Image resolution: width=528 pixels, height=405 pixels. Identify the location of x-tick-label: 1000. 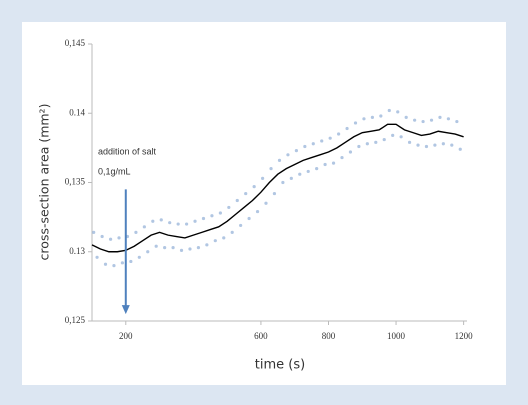
(396, 336).